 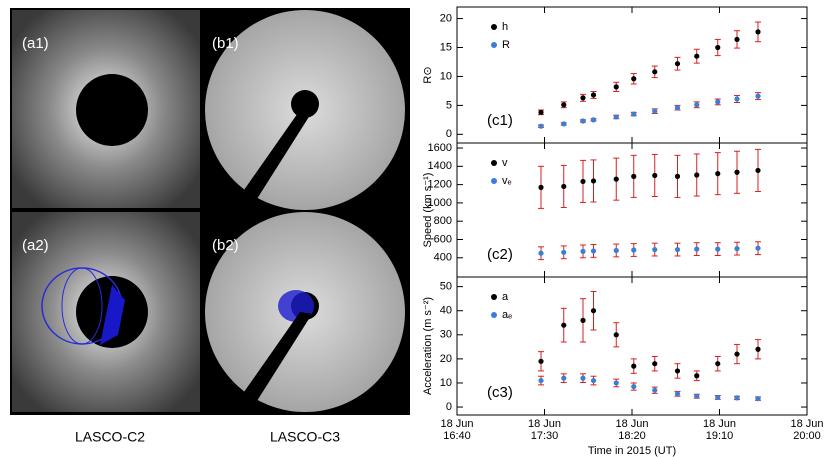 I want to click on legend-label: a, so click(x=505, y=297).